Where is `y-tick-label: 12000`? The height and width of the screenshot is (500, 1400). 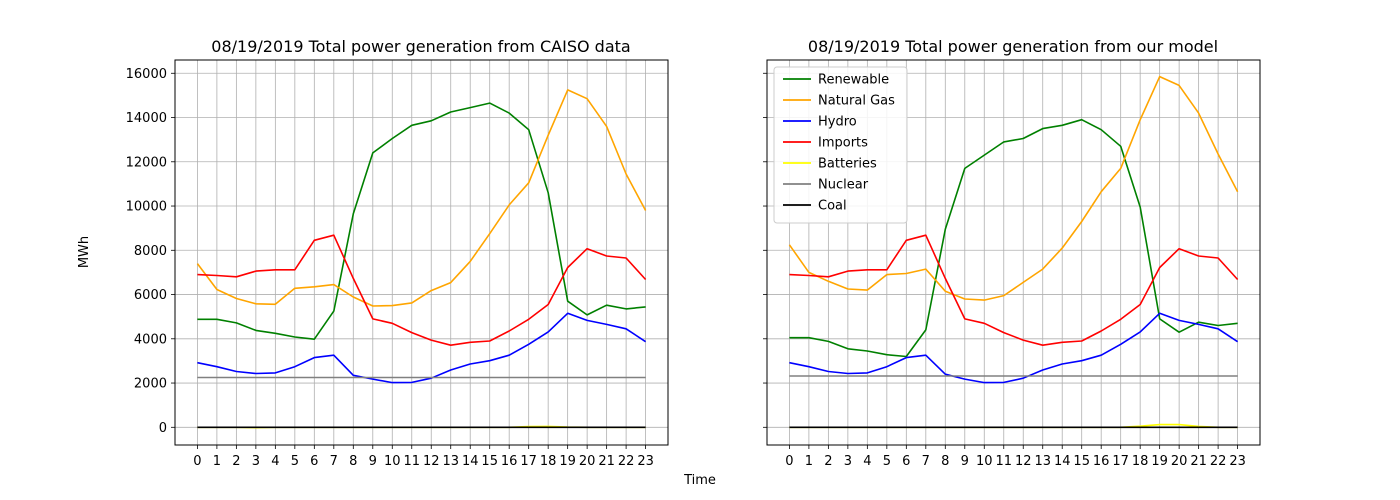
y-tick-label: 12000 is located at coordinates (146, 162).